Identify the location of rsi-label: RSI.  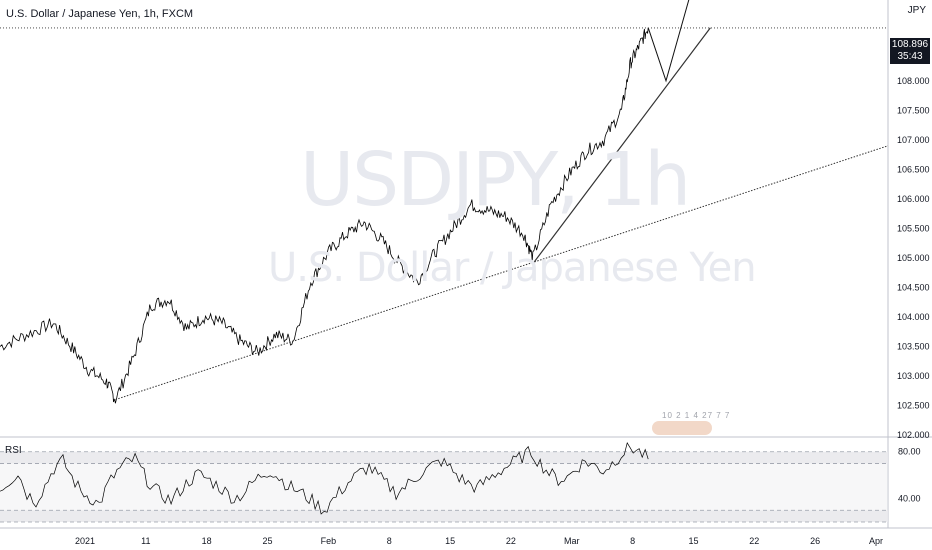
(13, 450).